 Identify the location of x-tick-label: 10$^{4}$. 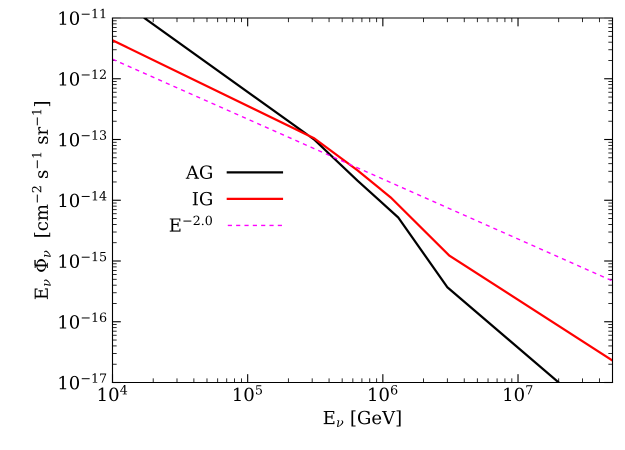
(113, 393).